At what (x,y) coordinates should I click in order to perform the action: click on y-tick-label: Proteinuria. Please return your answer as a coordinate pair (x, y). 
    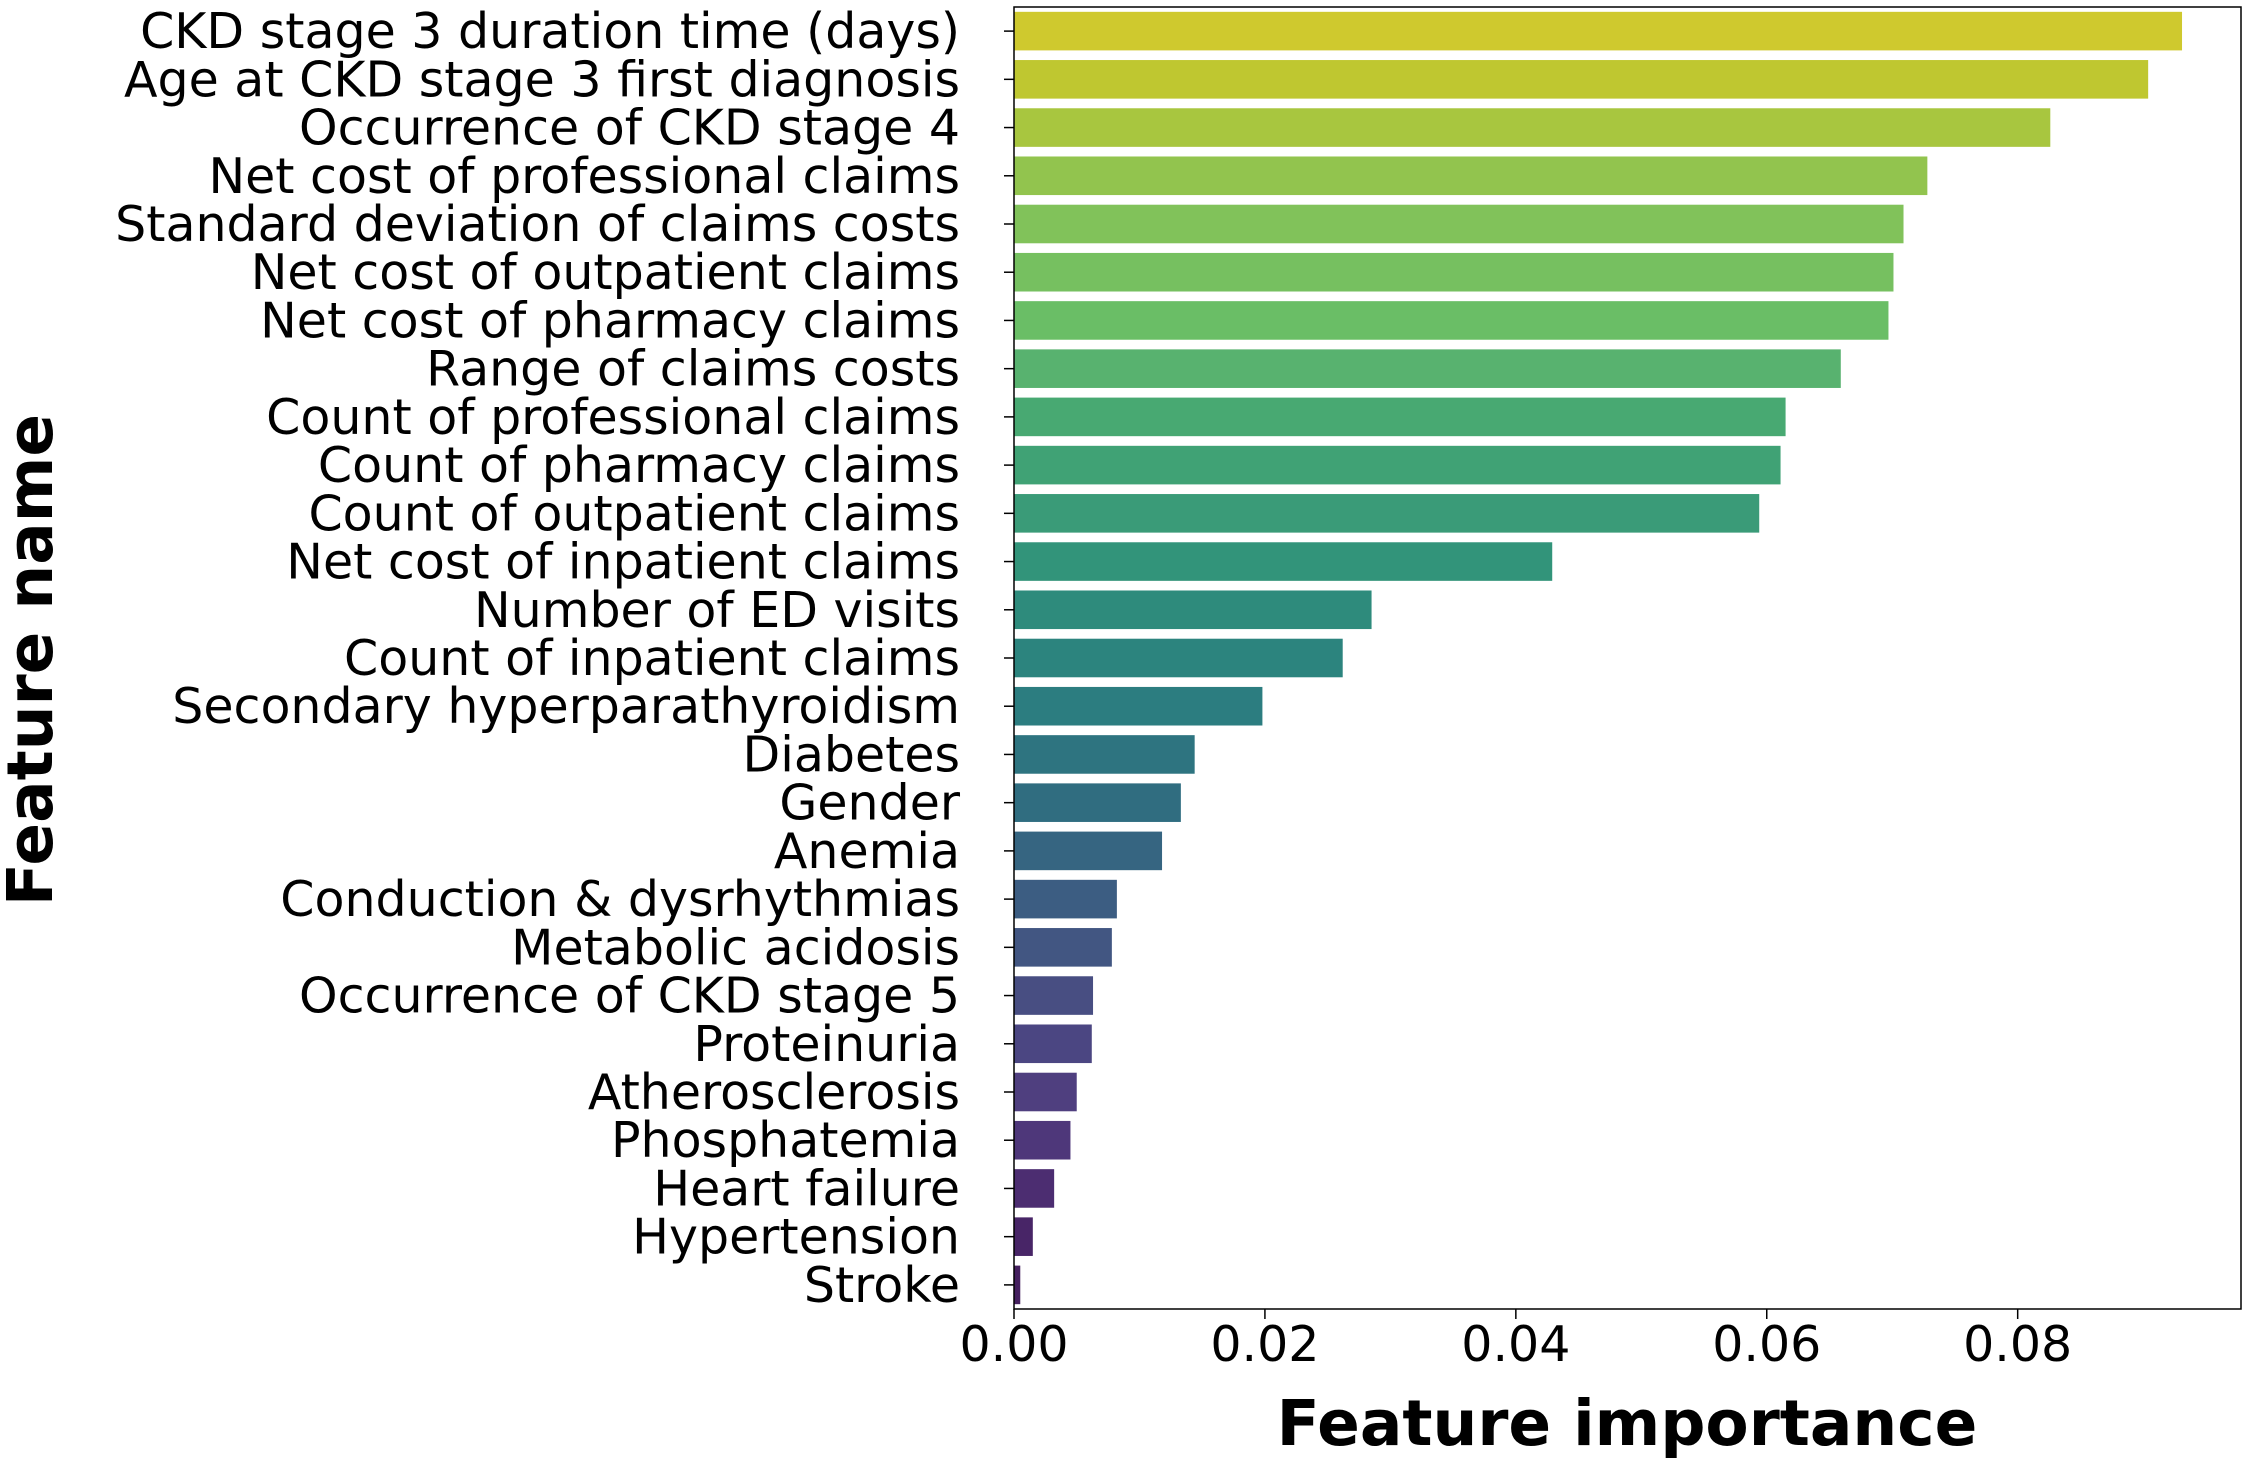
    Looking at the image, I should click on (826, 1044).